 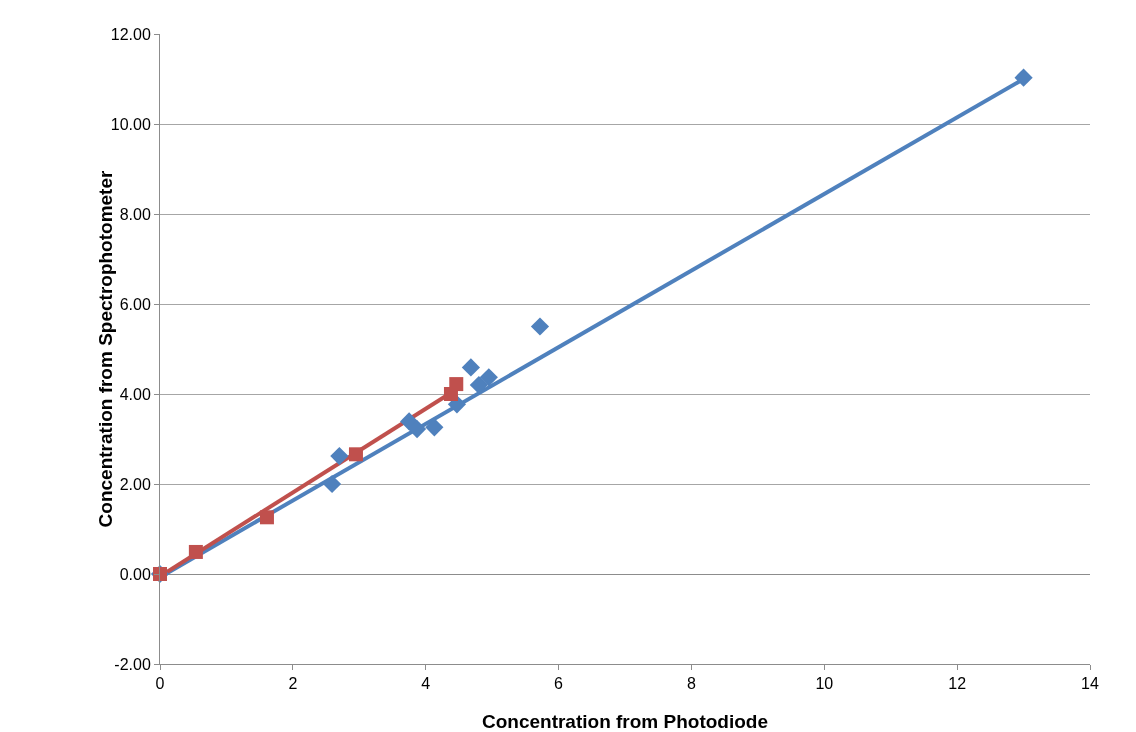 What do you see at coordinates (1090, 684) in the screenshot?
I see `x-tick-label: 14` at bounding box center [1090, 684].